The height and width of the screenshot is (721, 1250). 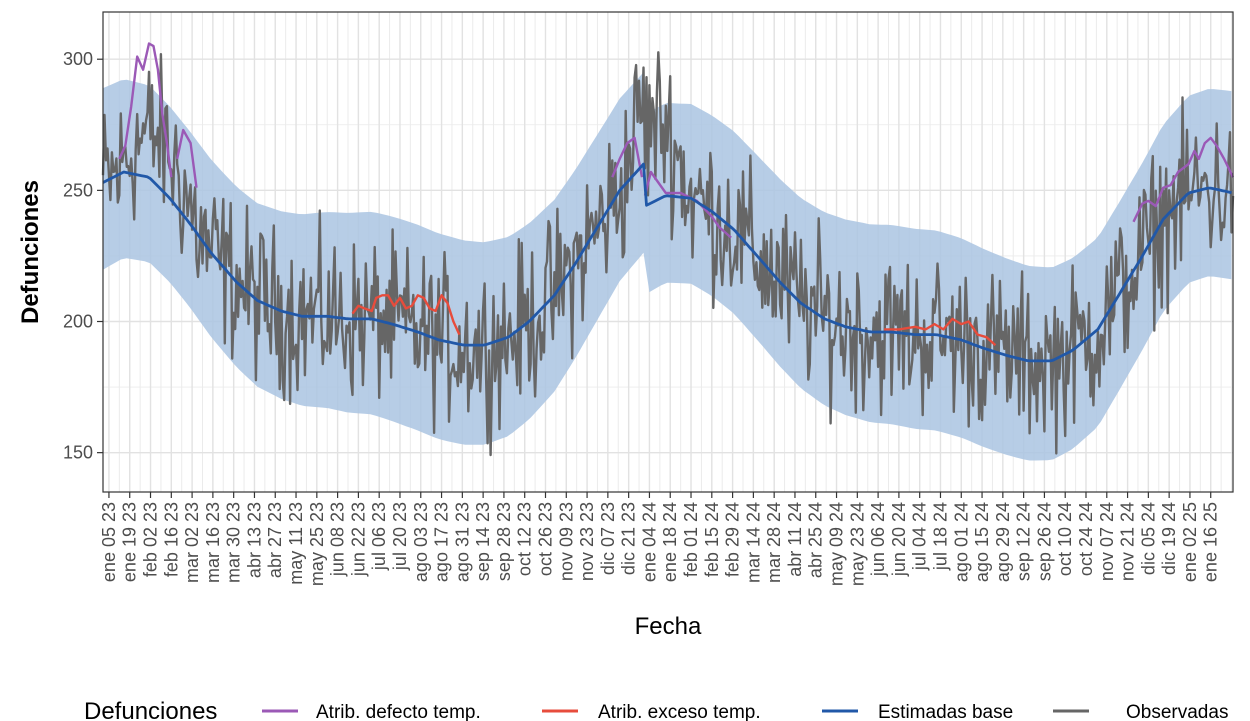 I want to click on legend-label-exceso: Atrib. exceso temp., so click(x=679, y=711).